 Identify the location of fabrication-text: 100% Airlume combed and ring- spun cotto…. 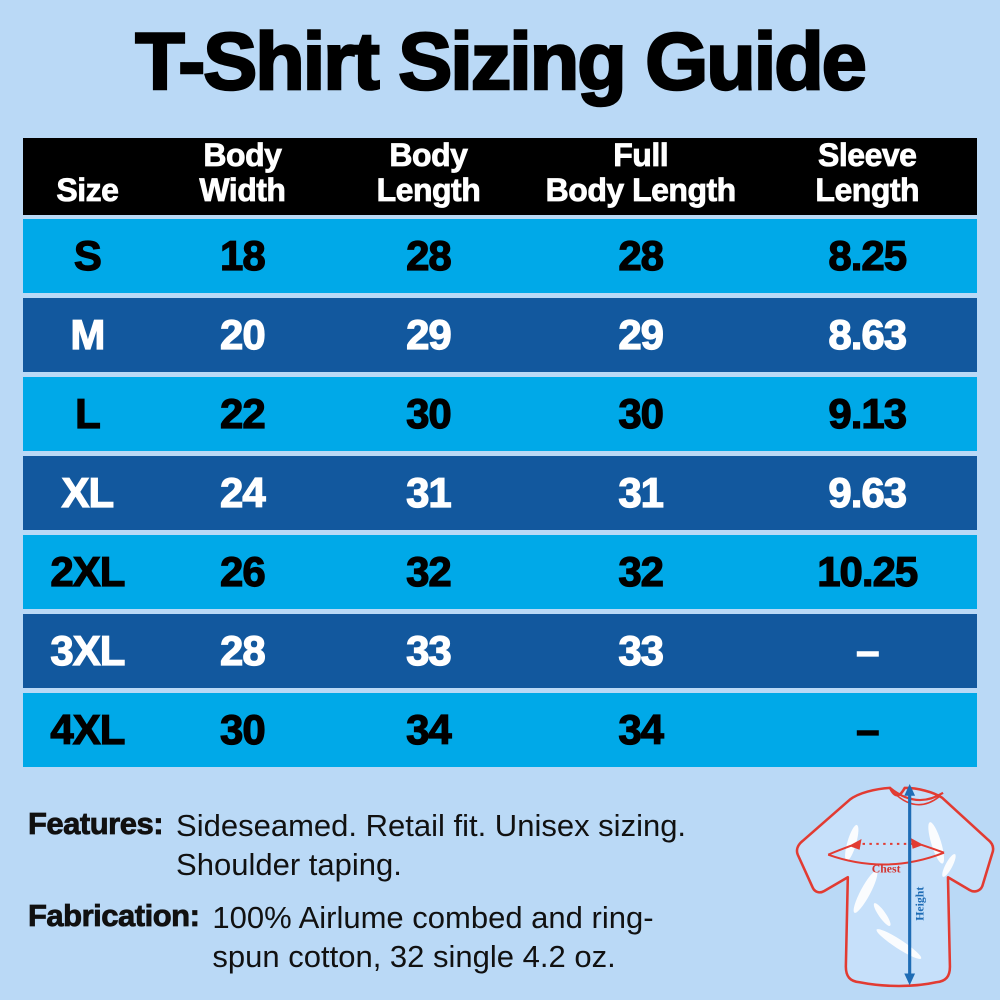
(433, 937).